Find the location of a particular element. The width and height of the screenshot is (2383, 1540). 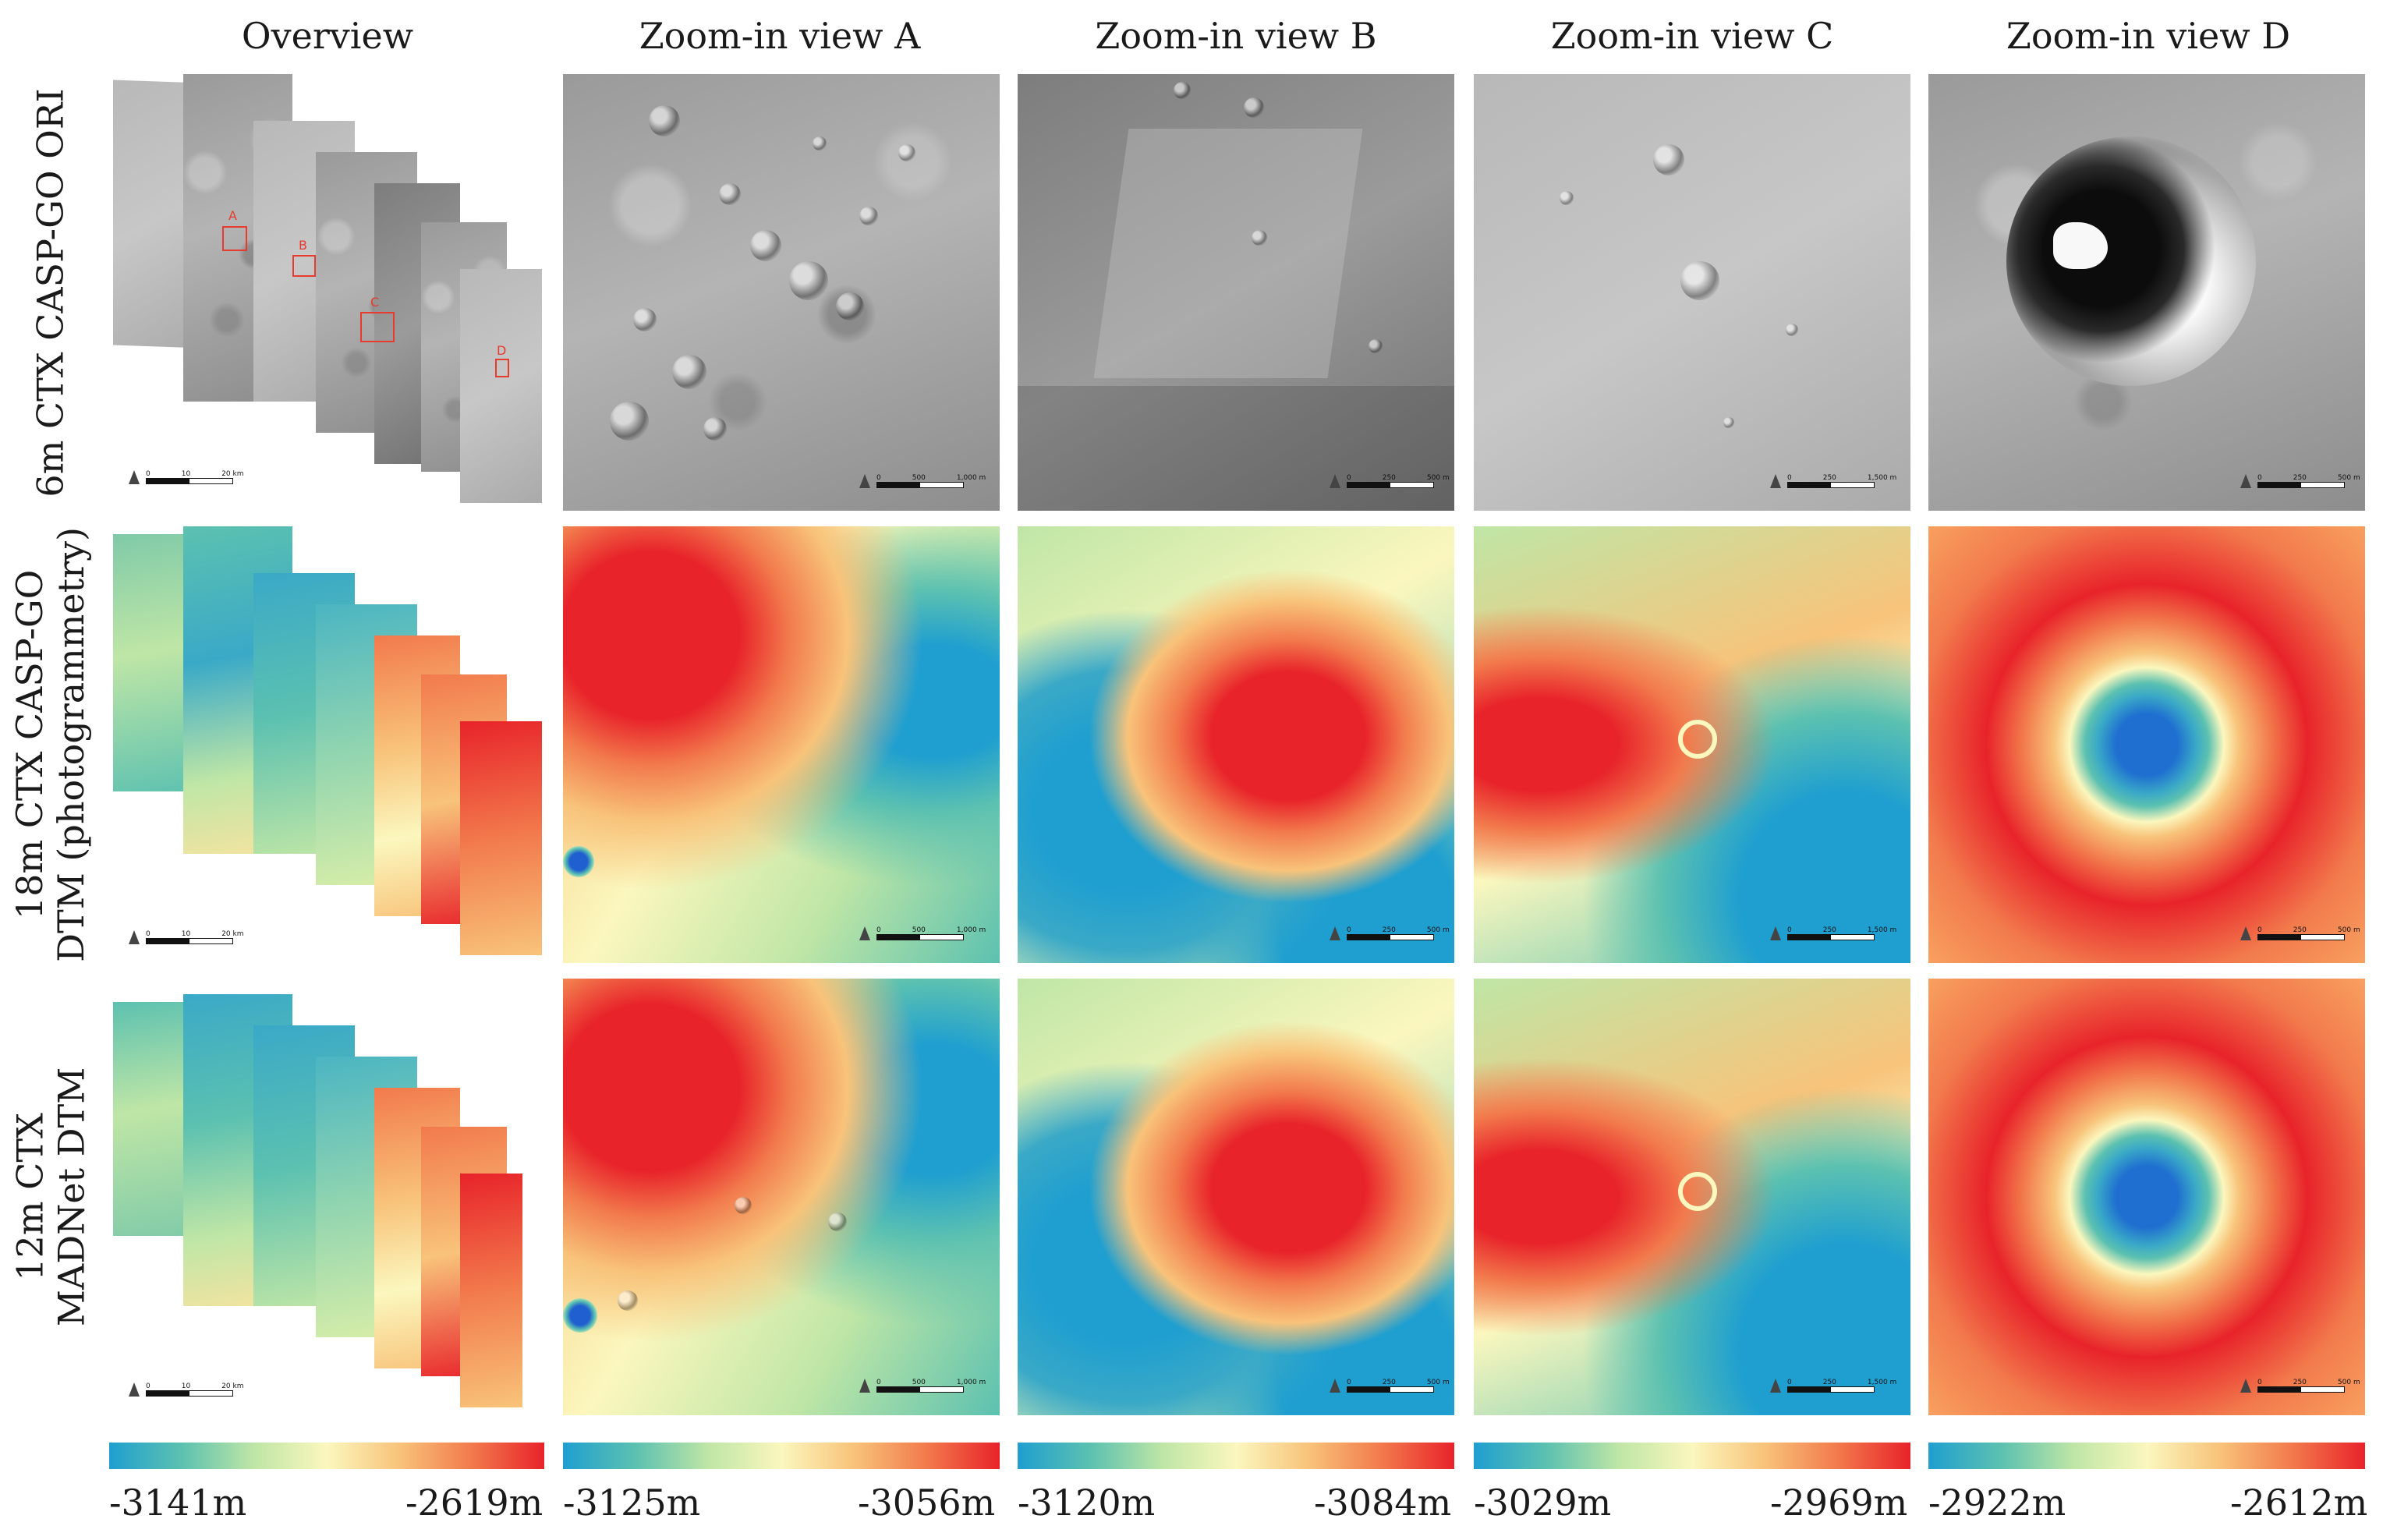

marker-label-d: D is located at coordinates (502, 351).